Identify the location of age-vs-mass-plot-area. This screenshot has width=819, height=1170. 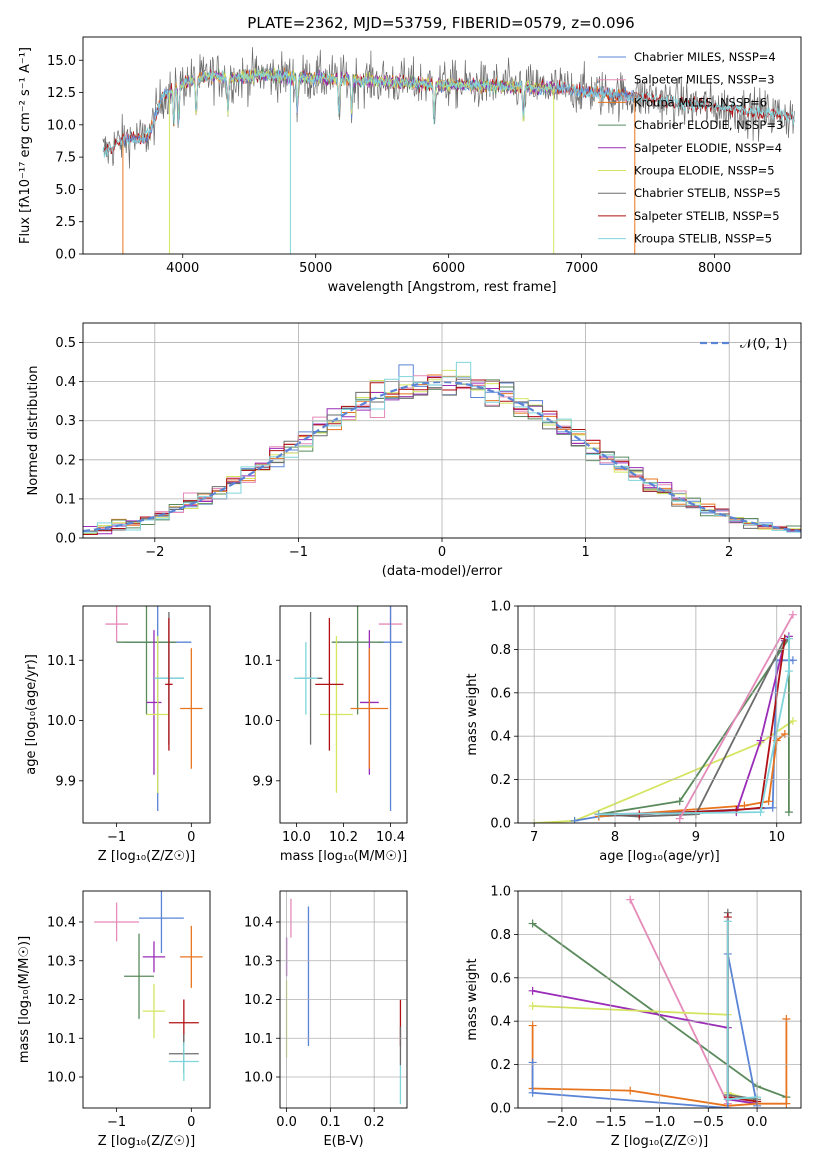
(348, 708).